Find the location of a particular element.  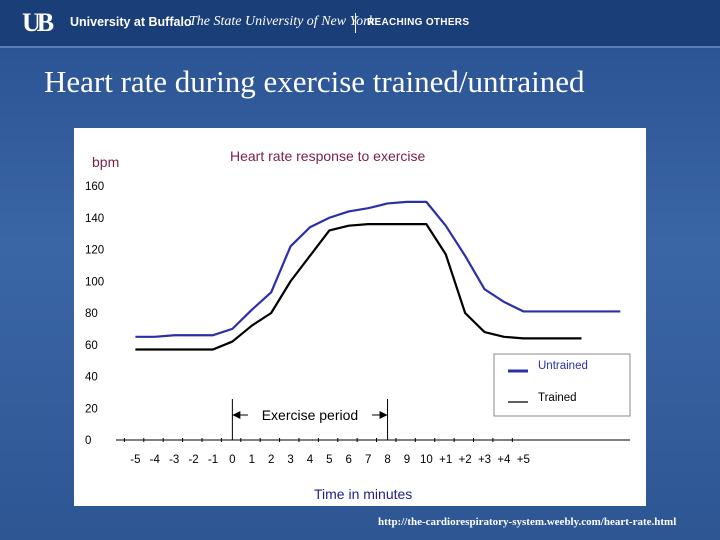

y-tick-label: 40 is located at coordinates (91, 378).